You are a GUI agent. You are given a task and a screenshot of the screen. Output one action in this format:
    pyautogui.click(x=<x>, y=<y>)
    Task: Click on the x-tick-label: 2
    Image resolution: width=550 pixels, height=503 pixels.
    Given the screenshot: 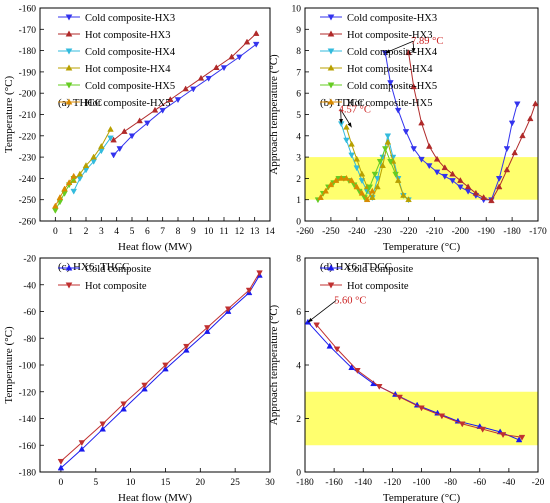 What is the action you would take?
    pyautogui.click(x=86, y=232)
    